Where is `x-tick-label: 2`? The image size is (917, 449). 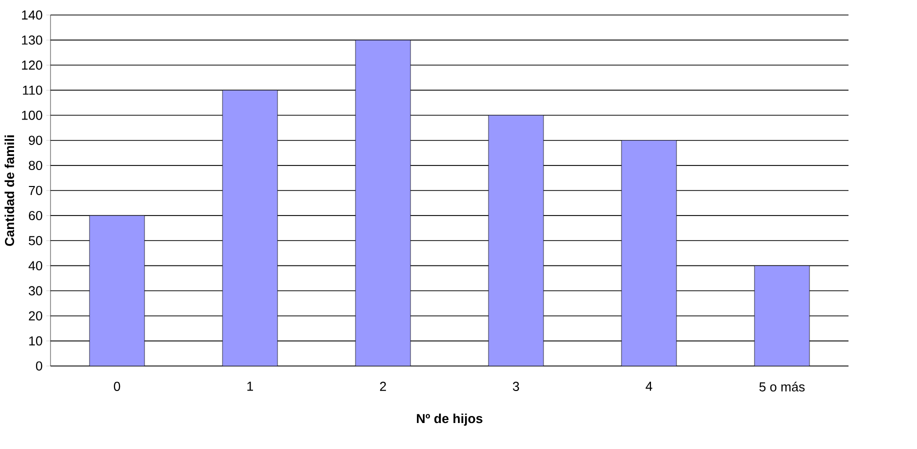 x-tick-label: 2 is located at coordinates (383, 386).